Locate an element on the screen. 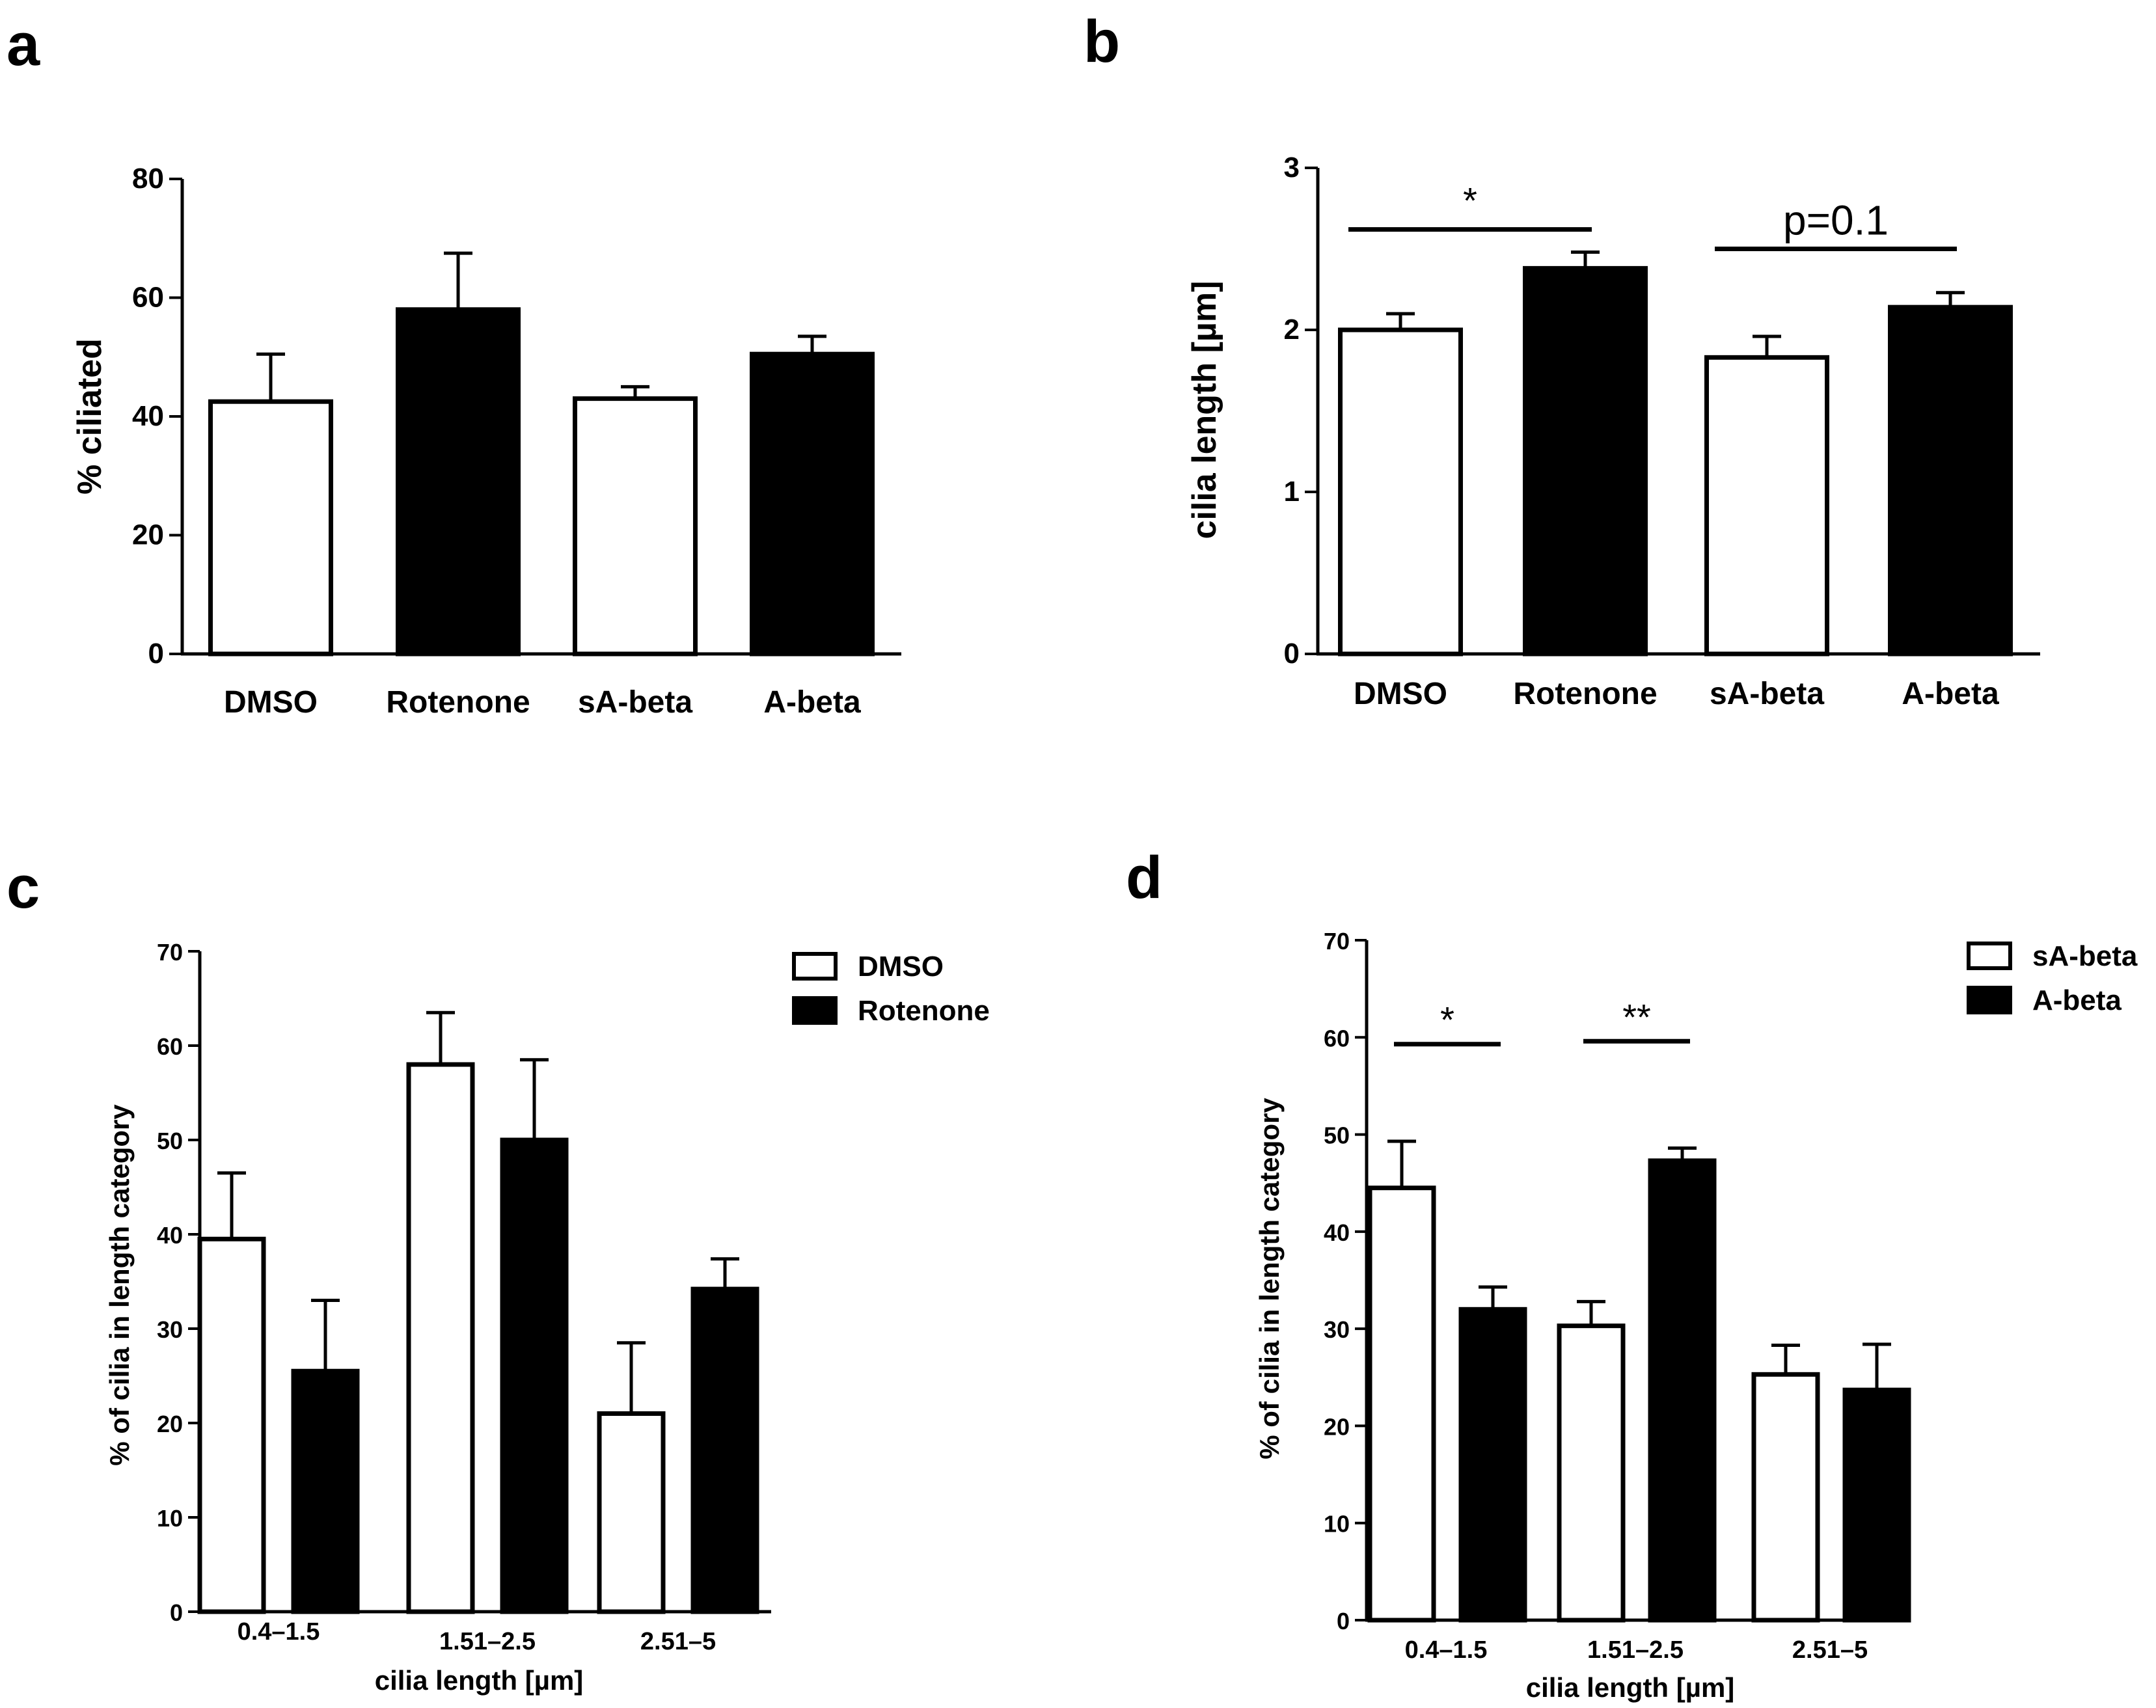 This screenshot has width=2156, height=1708. y-axis-title: % ciliated is located at coordinates (90, 416).